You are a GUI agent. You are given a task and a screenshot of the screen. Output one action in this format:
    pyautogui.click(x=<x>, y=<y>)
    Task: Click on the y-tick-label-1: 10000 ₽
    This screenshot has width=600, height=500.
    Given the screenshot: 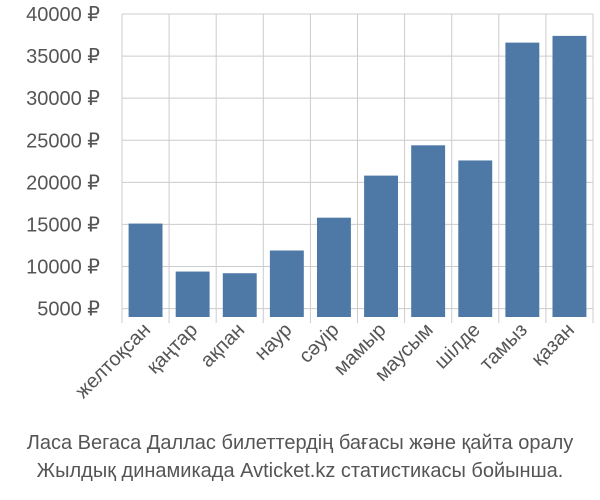 What is the action you would take?
    pyautogui.click(x=63, y=268)
    